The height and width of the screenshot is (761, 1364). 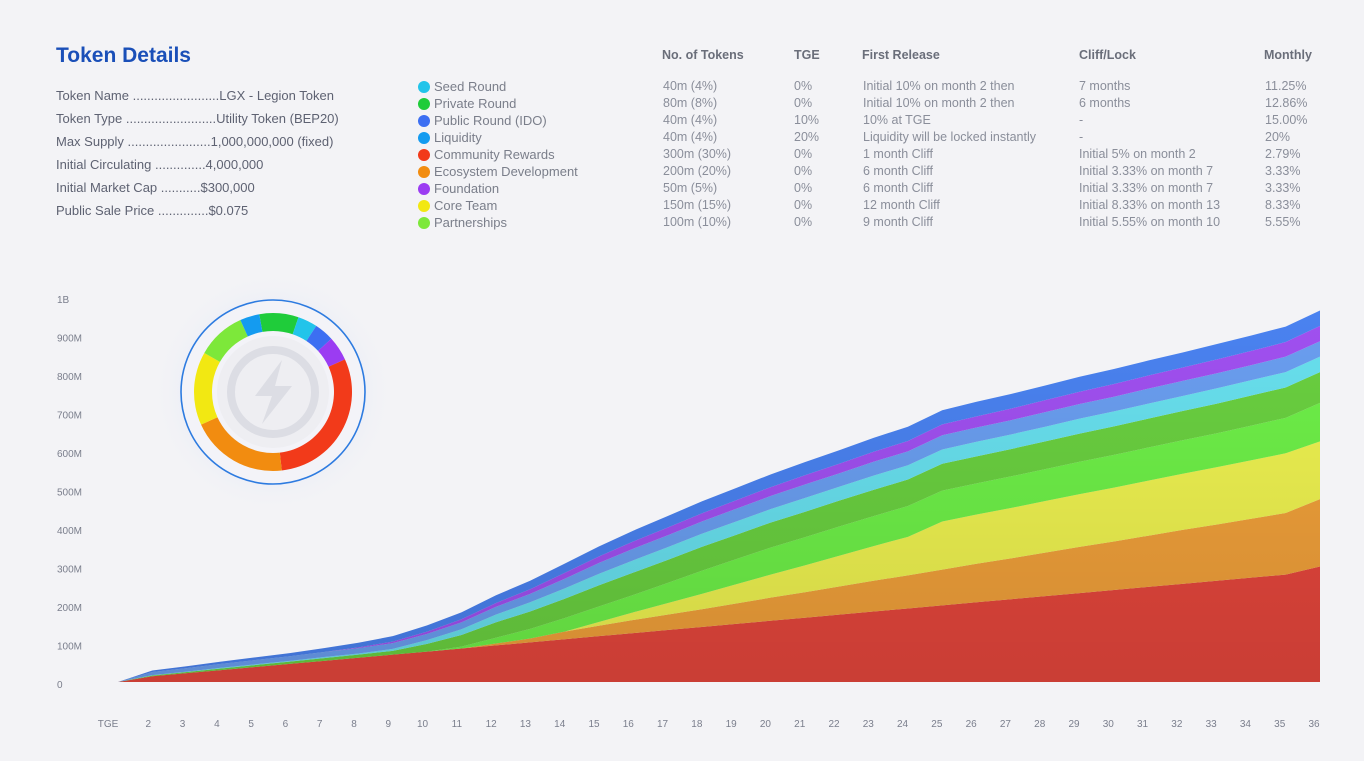 What do you see at coordinates (69, 493) in the screenshot?
I see `y-tick-label: 500M` at bounding box center [69, 493].